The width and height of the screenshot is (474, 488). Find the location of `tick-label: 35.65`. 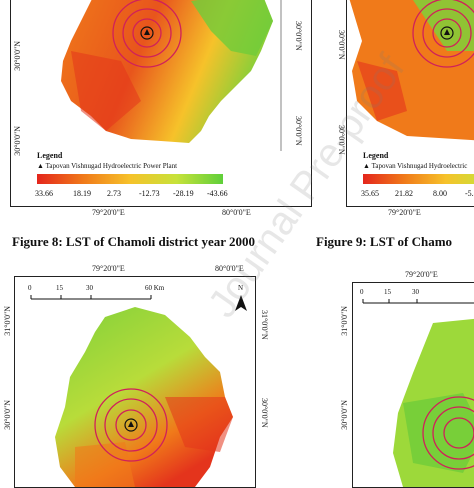

tick-label: 35.65 is located at coordinates (370, 193).